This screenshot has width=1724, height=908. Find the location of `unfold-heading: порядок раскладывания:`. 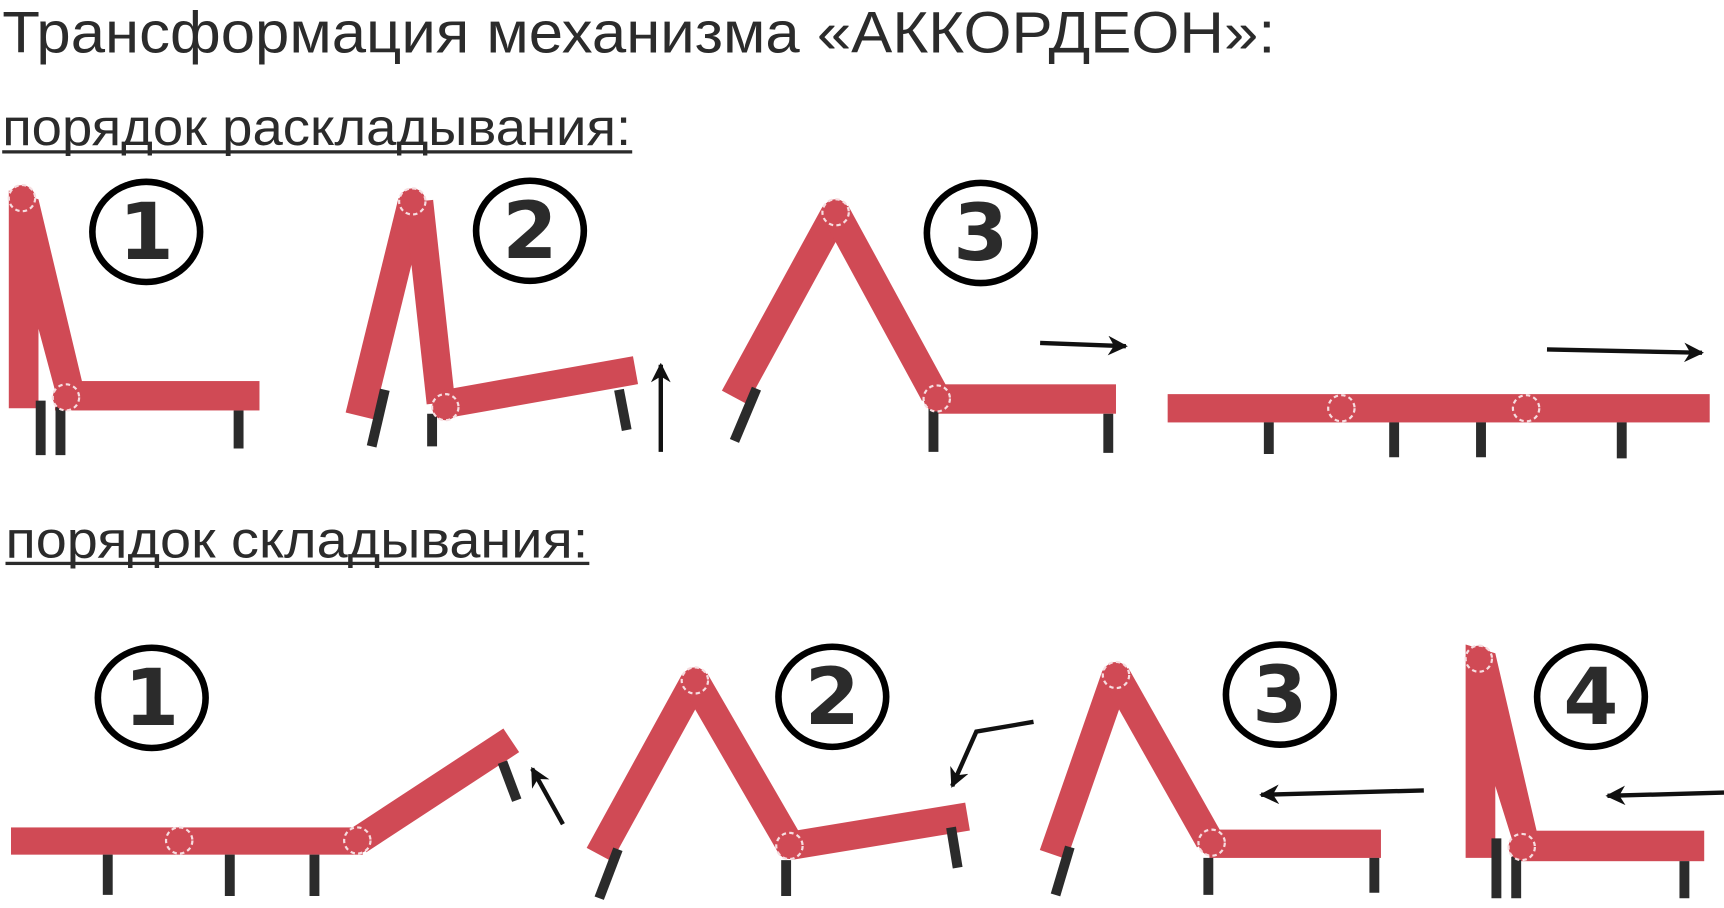

unfold-heading: порядок раскладывания: is located at coordinates (316, 127).